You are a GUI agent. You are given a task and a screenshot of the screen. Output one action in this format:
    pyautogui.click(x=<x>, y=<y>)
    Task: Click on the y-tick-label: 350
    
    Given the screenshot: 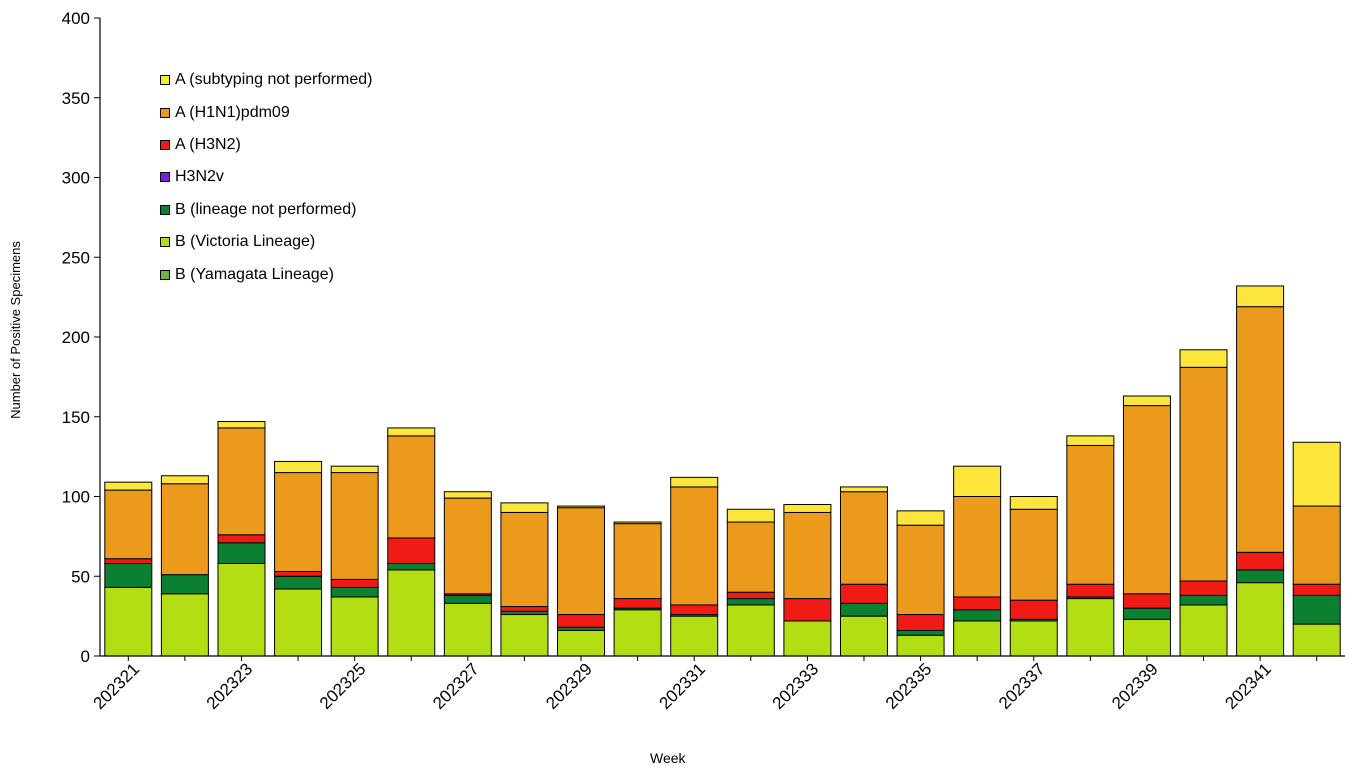 What is the action you would take?
    pyautogui.click(x=76, y=98)
    